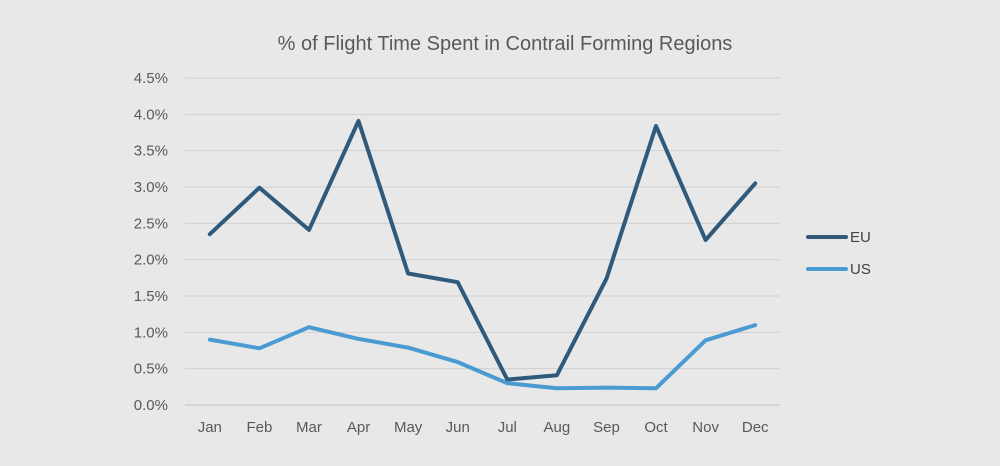 This screenshot has width=1000, height=466. I want to click on legend: EU US, so click(838, 253).